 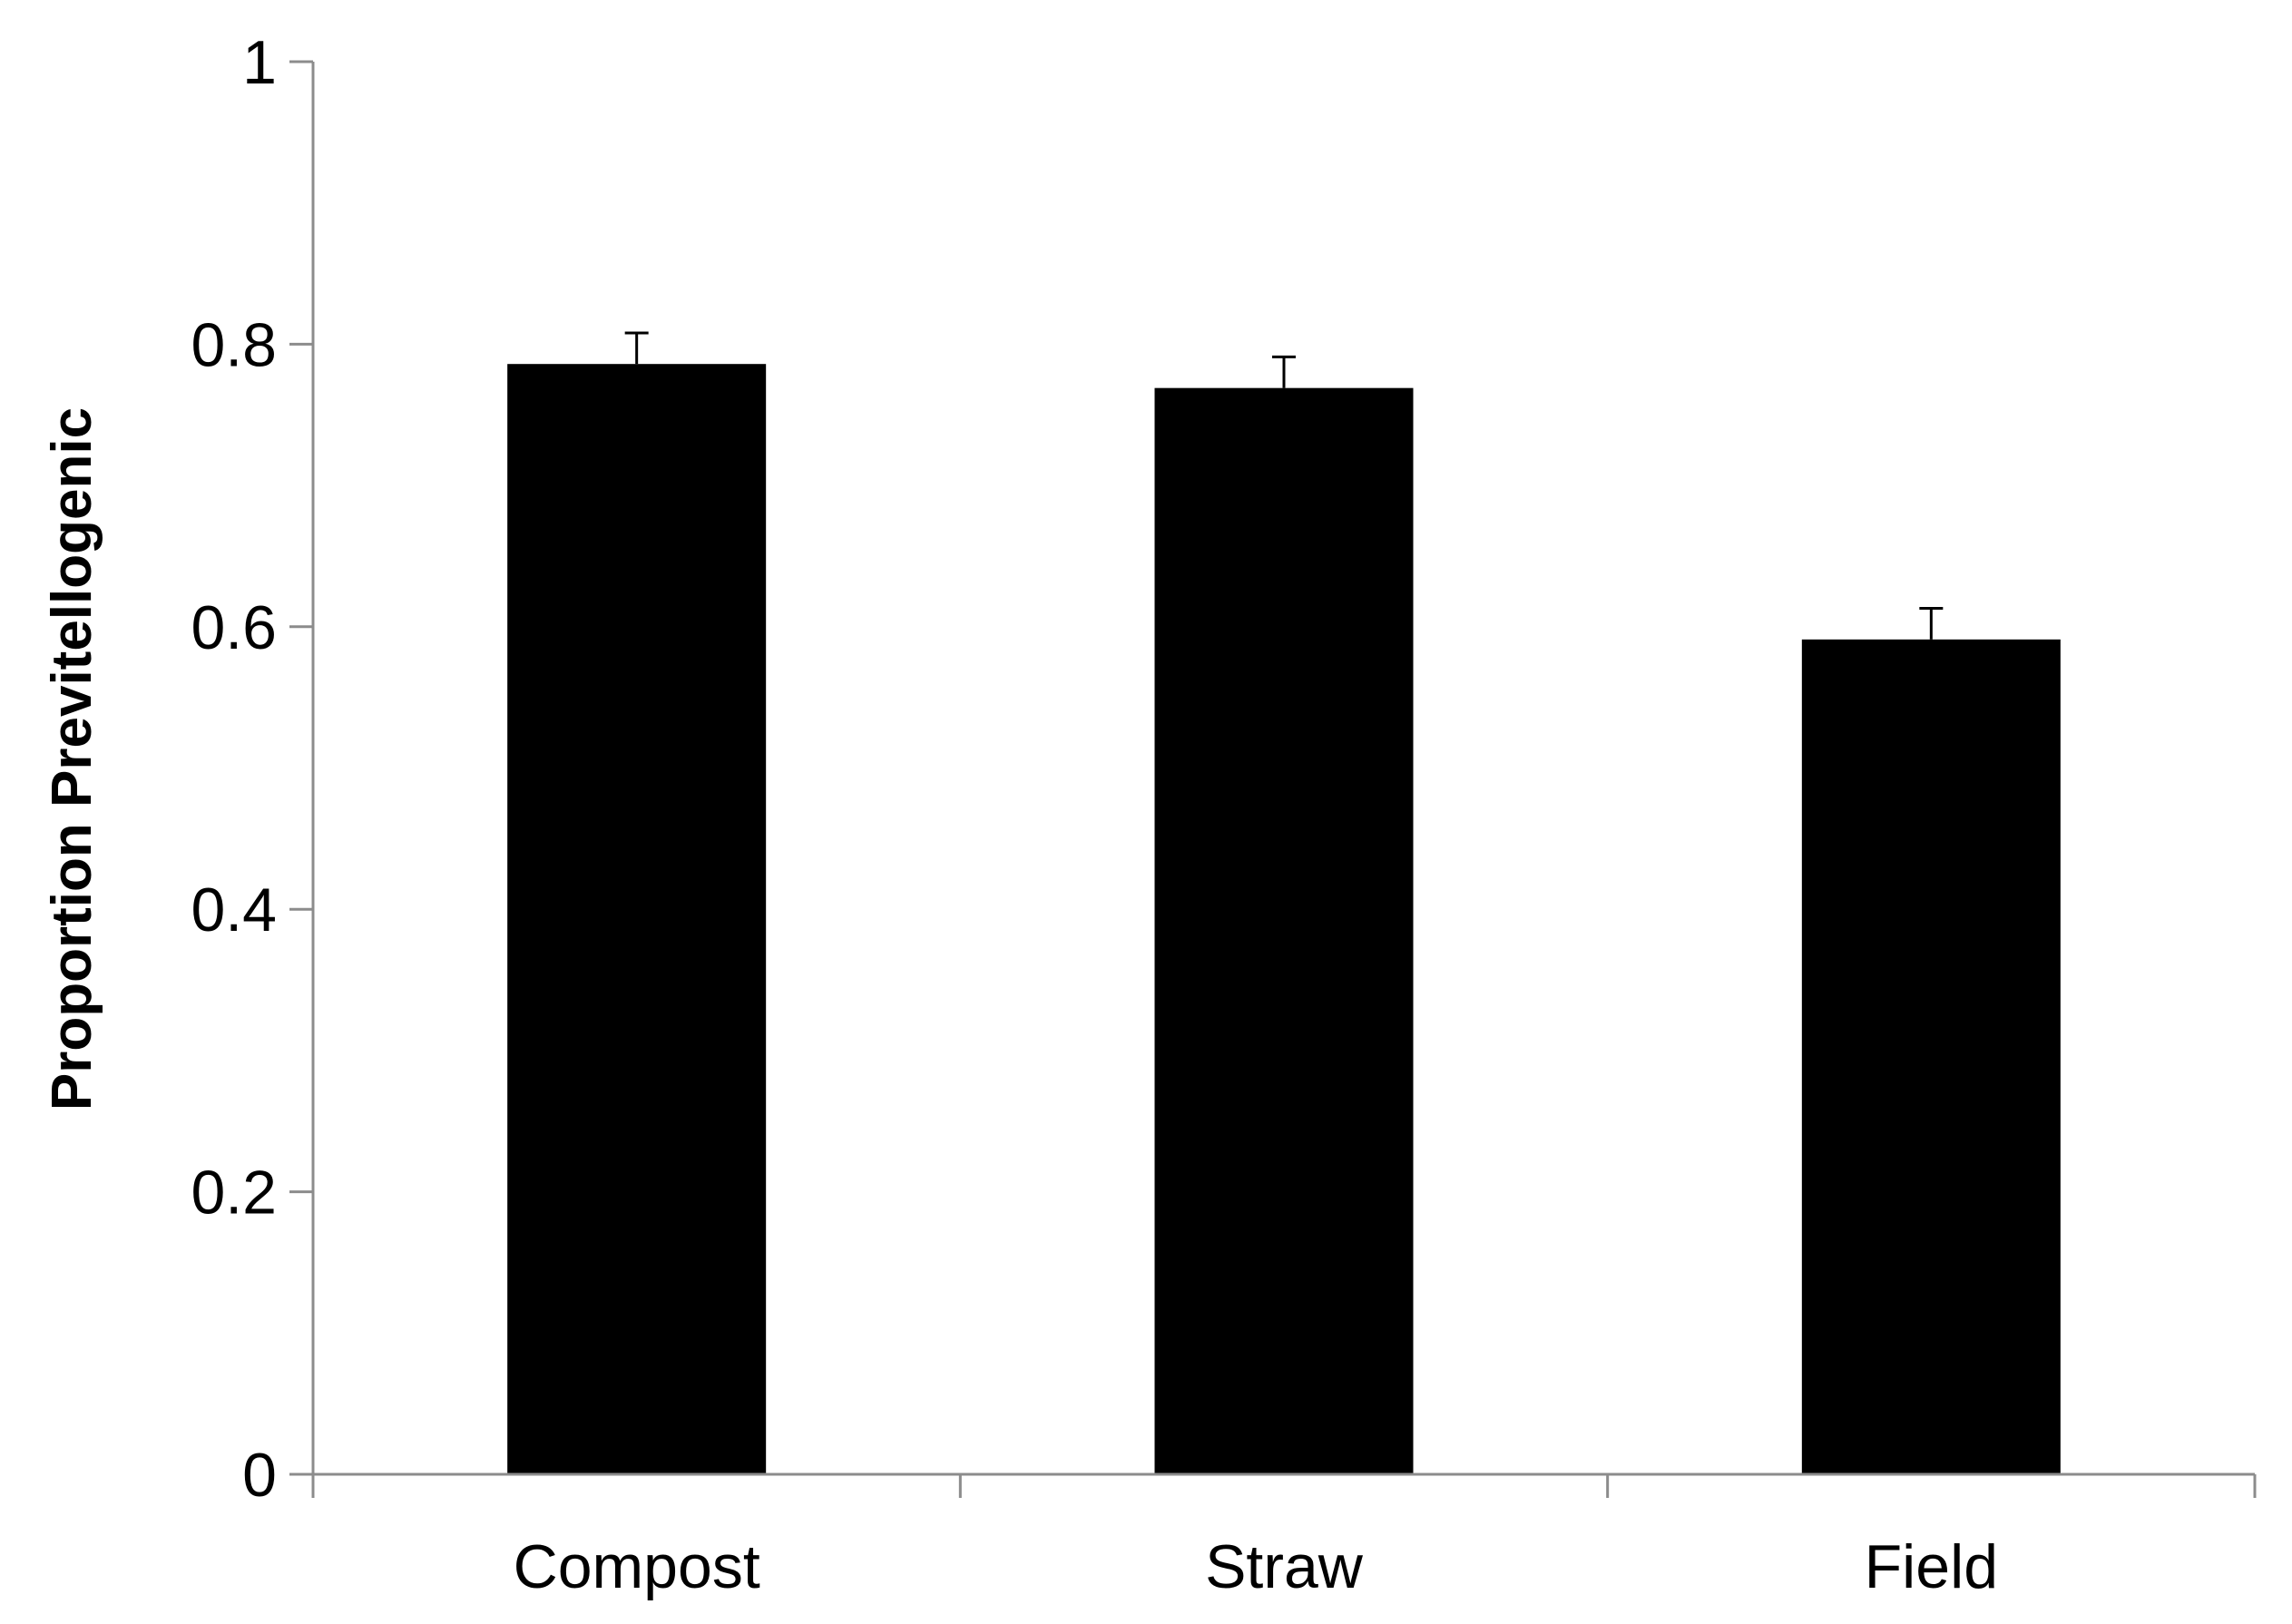 What do you see at coordinates (1284, 1566) in the screenshot?
I see `x-tick-label: Straw` at bounding box center [1284, 1566].